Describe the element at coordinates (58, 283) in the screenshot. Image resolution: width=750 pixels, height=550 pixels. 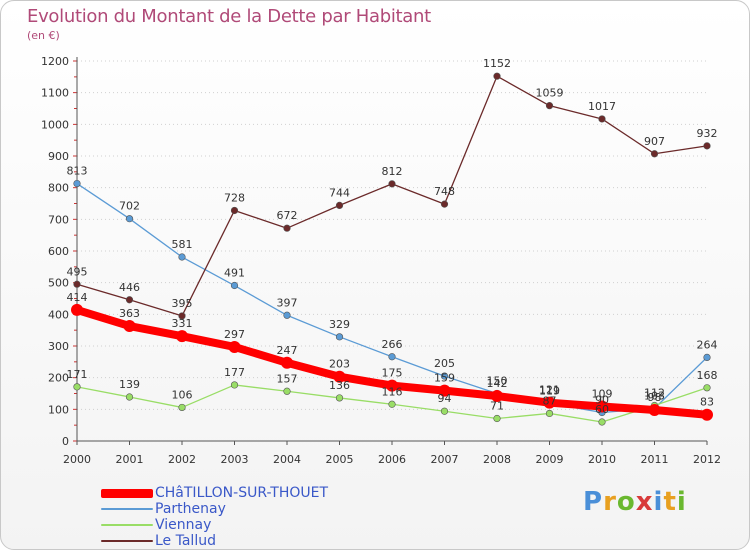
I see `y-tick-label: 500` at that location.